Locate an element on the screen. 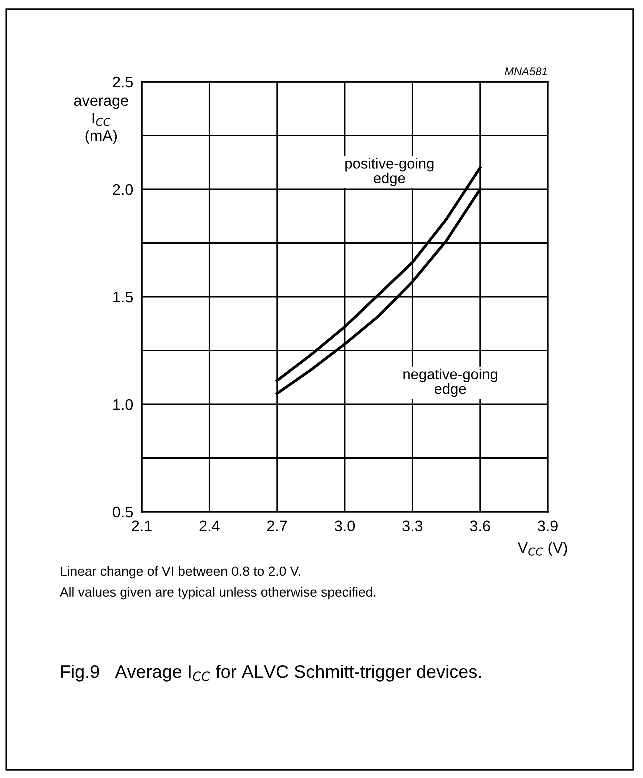 The image size is (643, 778). x-tick-label: 2.4 is located at coordinates (210, 526).